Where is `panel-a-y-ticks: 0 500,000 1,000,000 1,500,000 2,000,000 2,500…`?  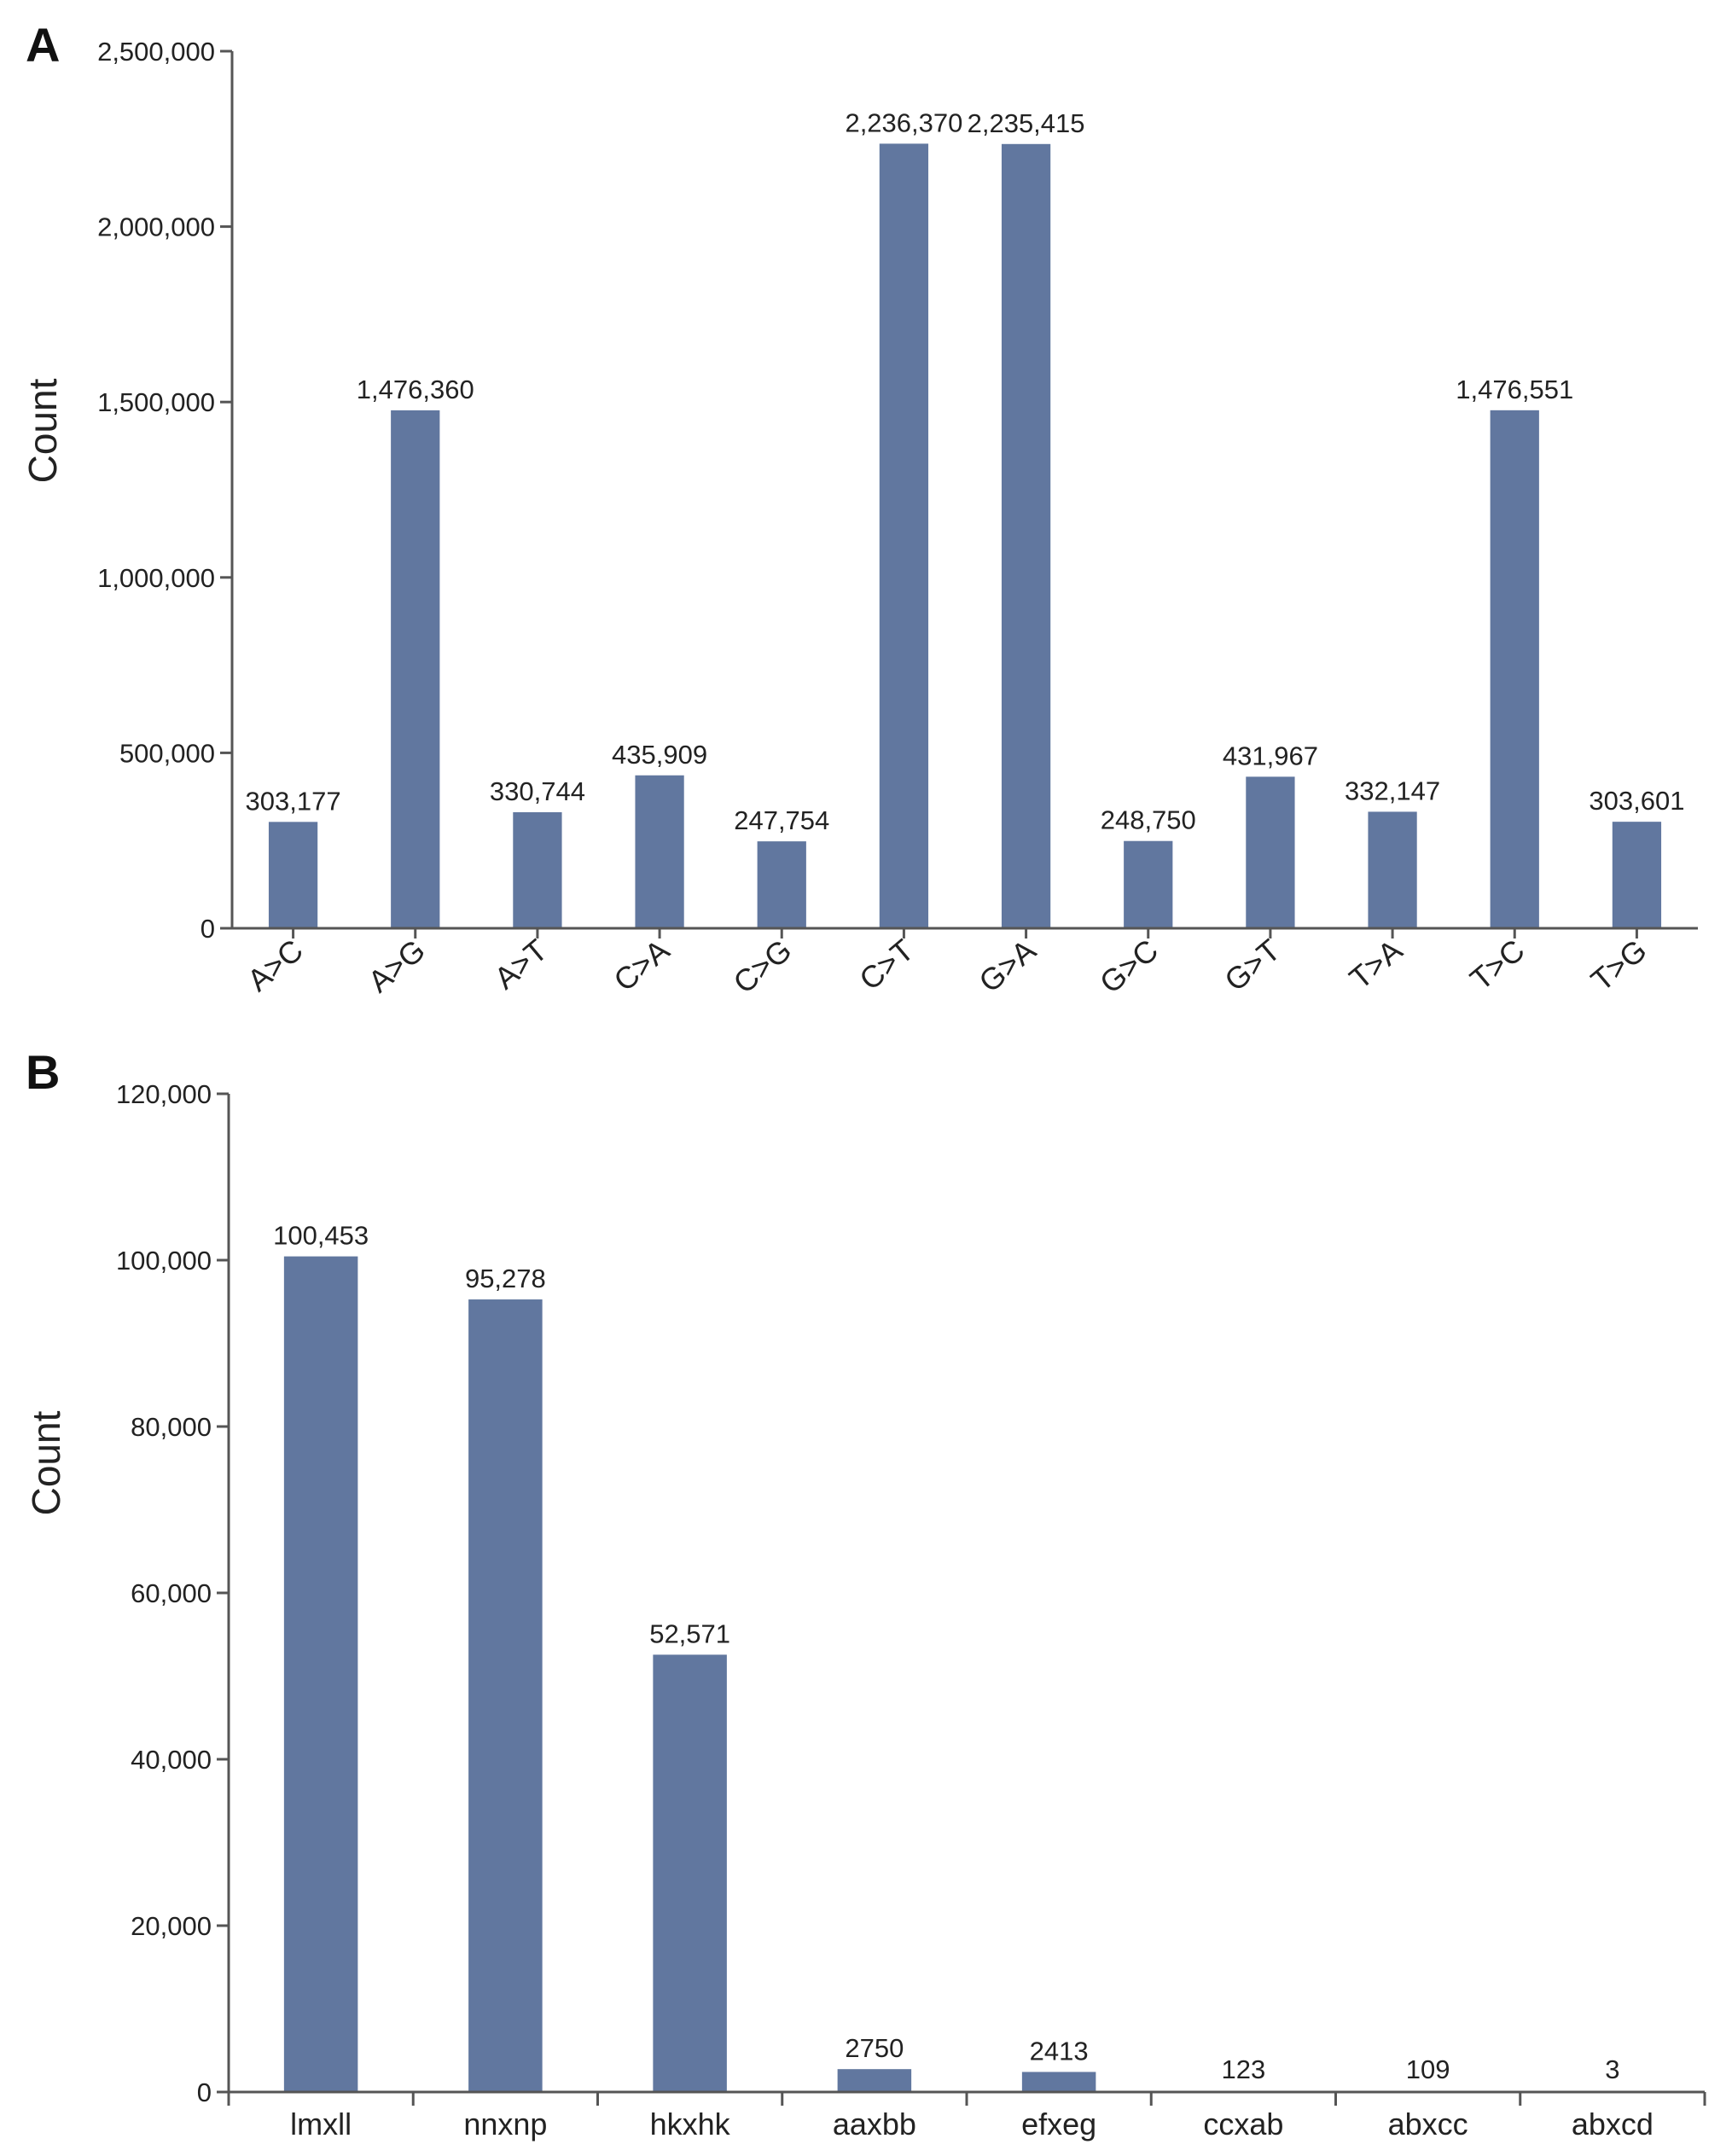
panel-a-y-ticks: 0 500,000 1,000,000 1,500,000 2,000,000 2,500… is located at coordinates (164, 490).